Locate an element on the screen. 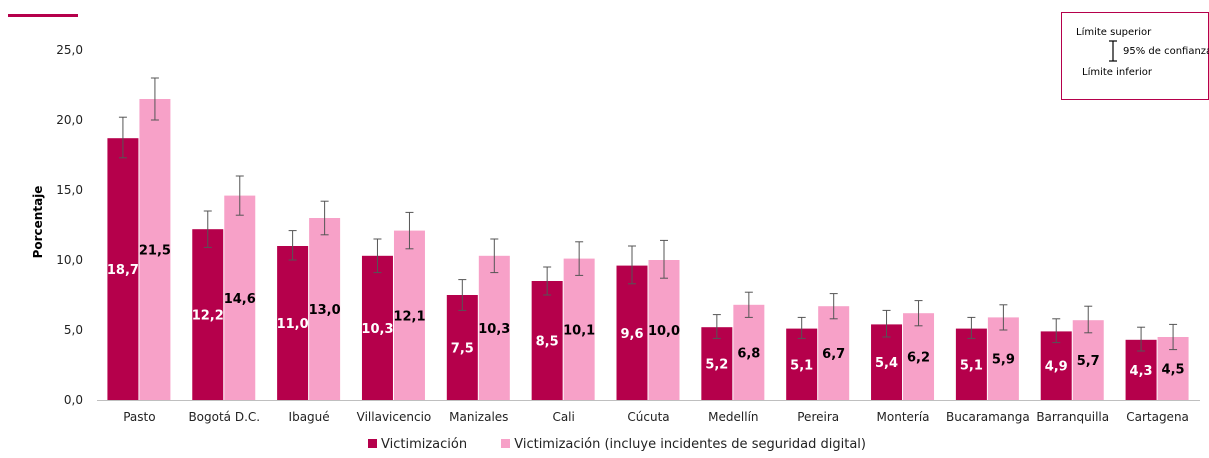  data-label: 6,7 is located at coordinates (833, 354).